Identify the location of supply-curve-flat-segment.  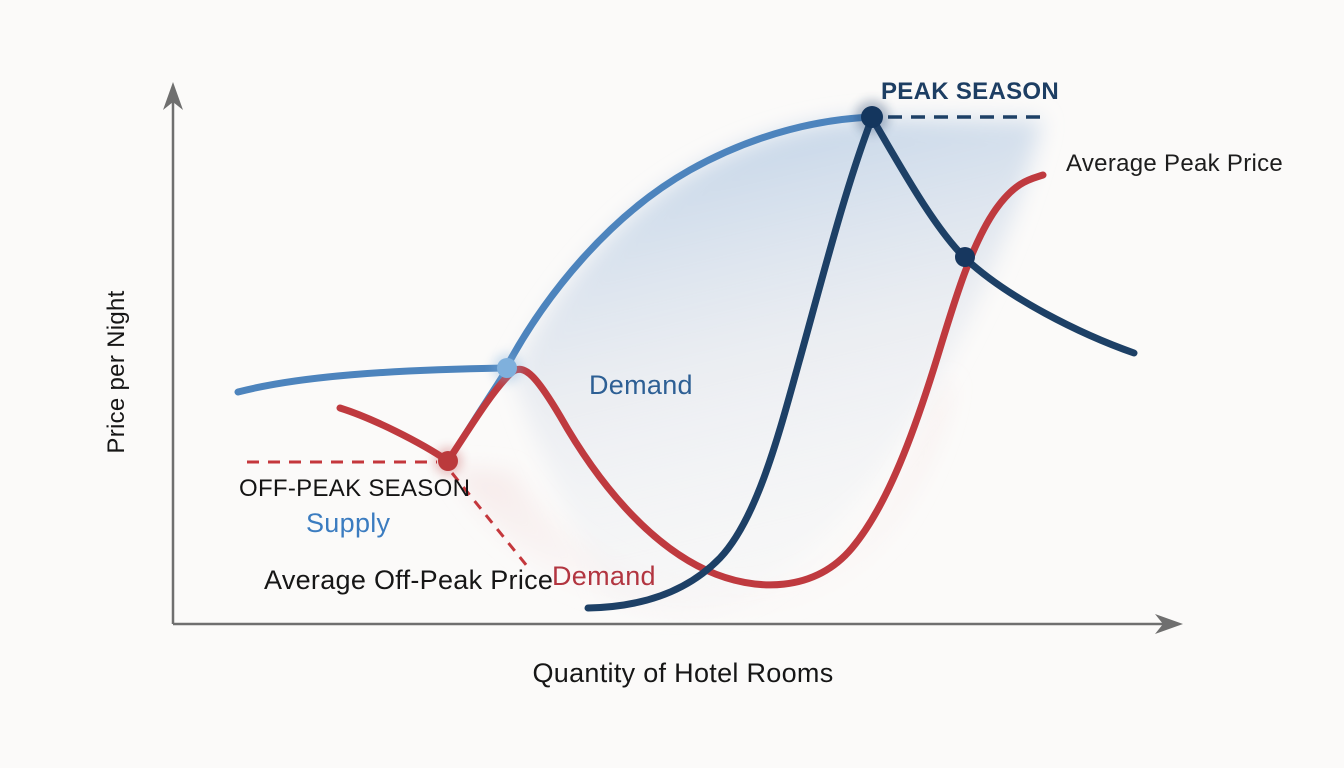
(371, 380).